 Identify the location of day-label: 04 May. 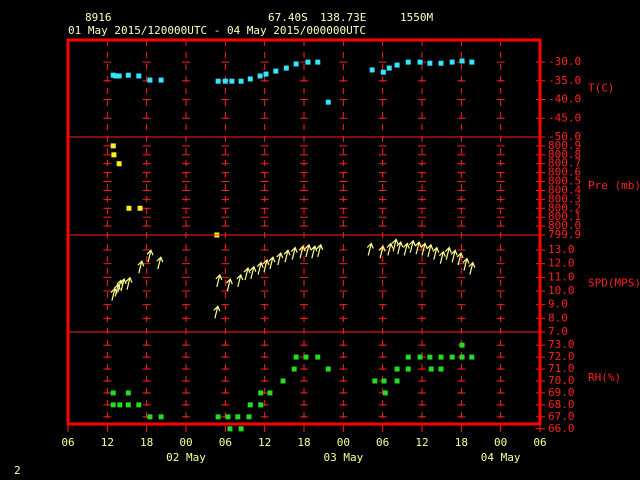
(501, 457).